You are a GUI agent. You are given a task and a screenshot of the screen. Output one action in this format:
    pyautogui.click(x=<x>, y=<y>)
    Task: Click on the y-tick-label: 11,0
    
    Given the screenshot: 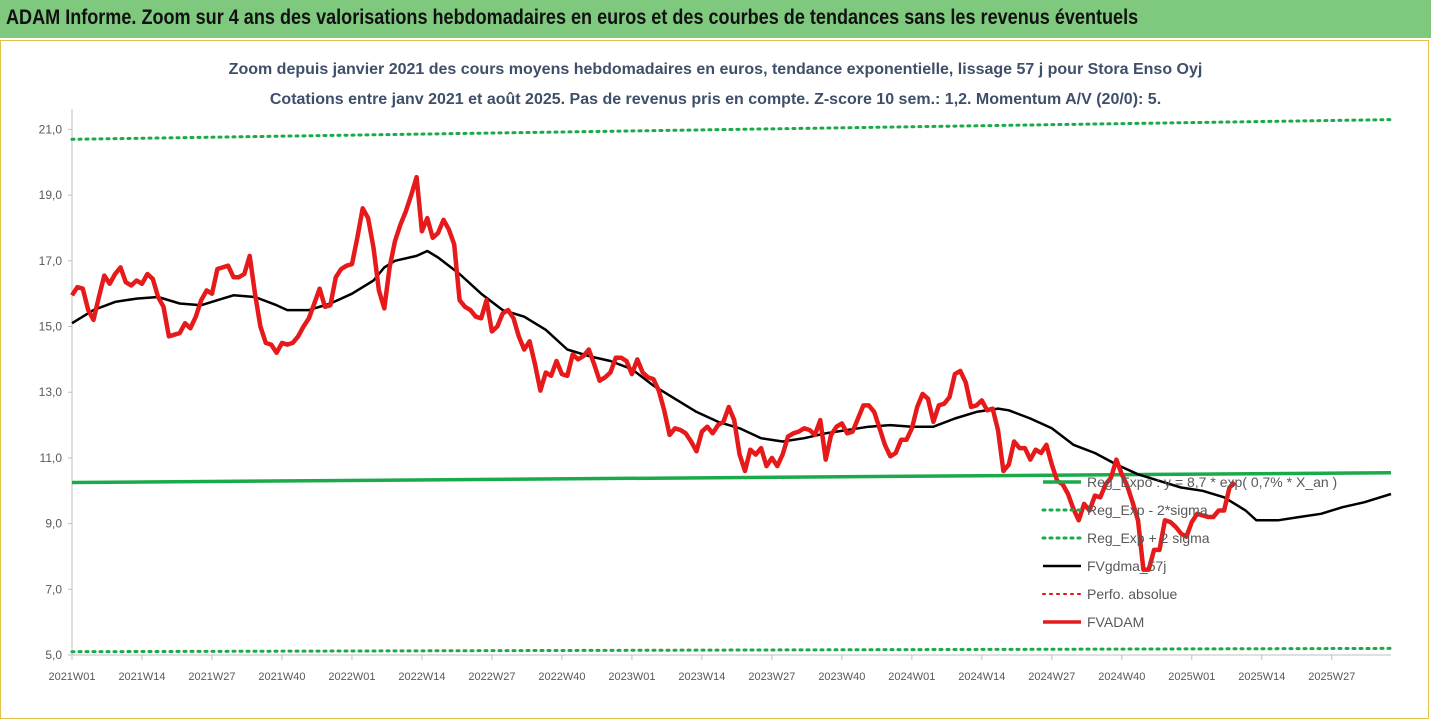 What is the action you would take?
    pyautogui.click(x=51, y=458)
    